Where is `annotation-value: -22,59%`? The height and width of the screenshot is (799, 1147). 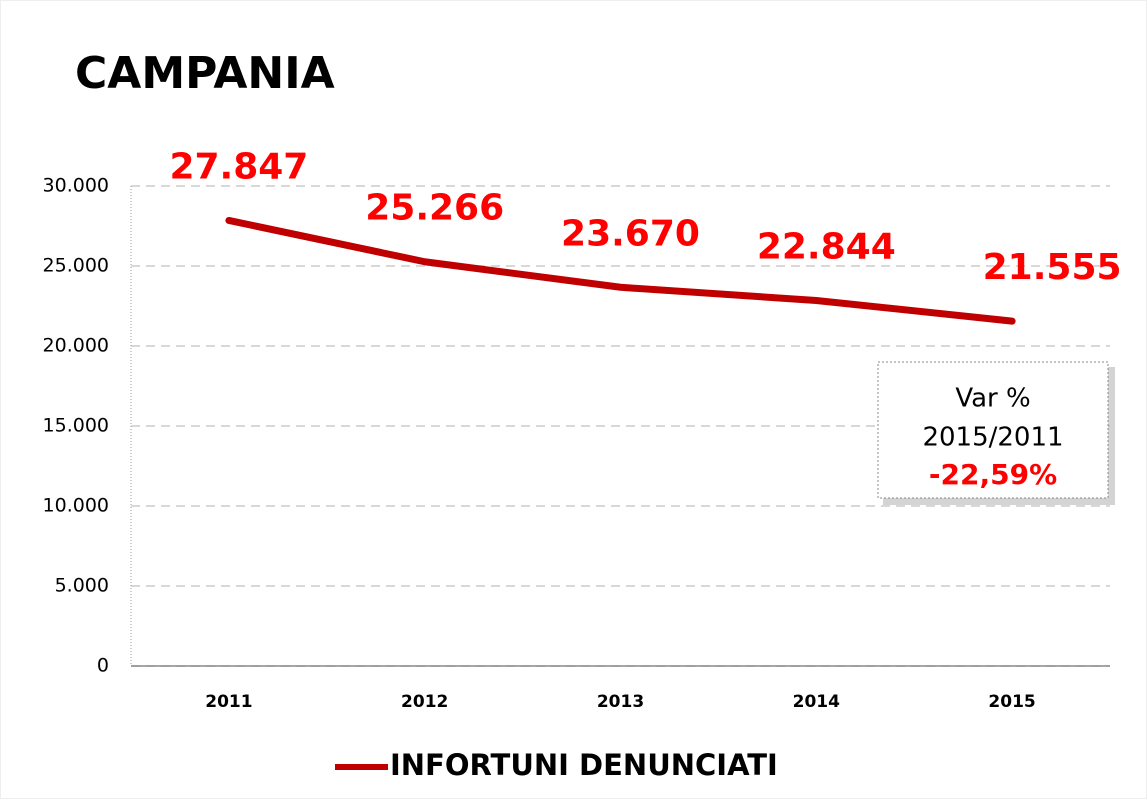
annotation-value: -22,59% is located at coordinates (993, 474).